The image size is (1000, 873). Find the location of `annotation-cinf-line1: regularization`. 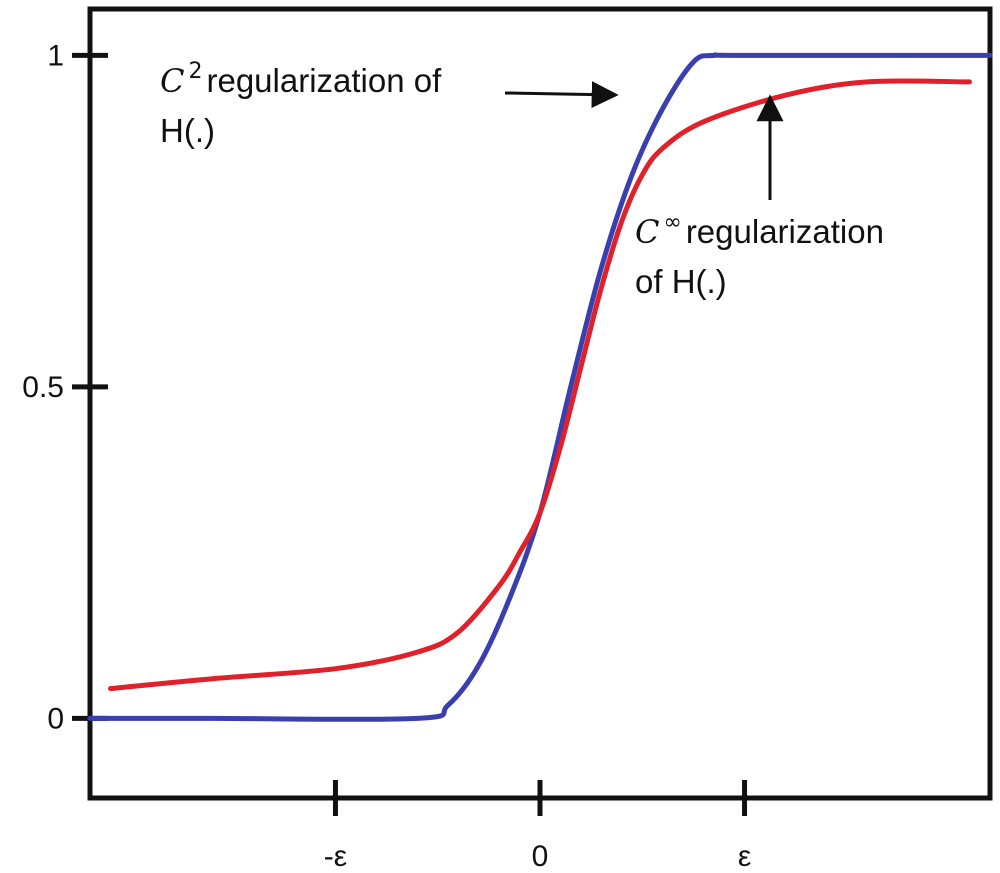

annotation-cinf-line1: regularization is located at coordinates (785, 231).